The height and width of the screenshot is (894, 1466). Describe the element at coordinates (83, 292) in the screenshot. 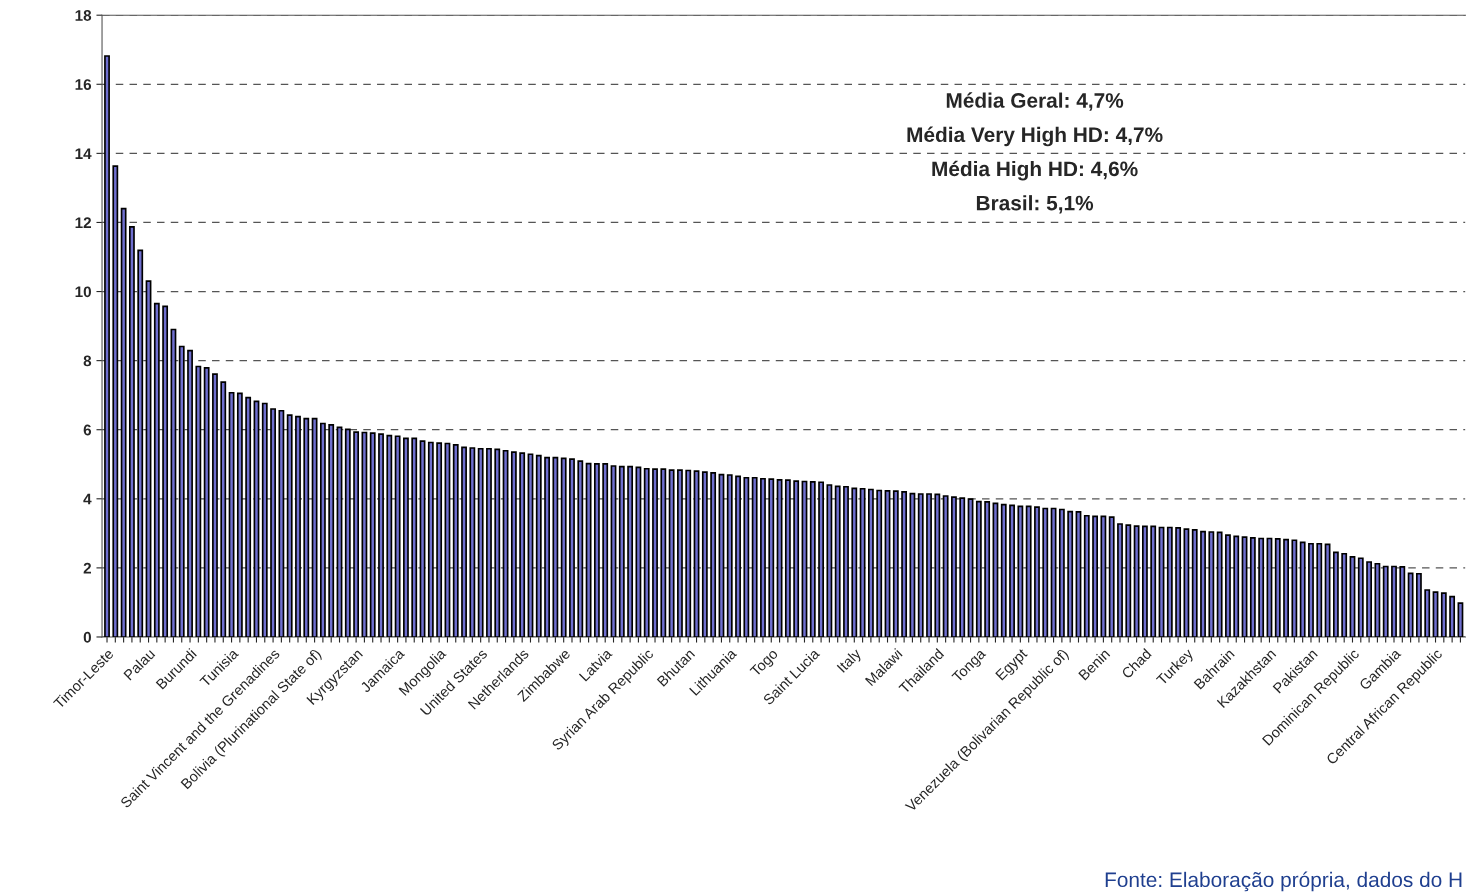

I see `y-tick-label: 10` at that location.